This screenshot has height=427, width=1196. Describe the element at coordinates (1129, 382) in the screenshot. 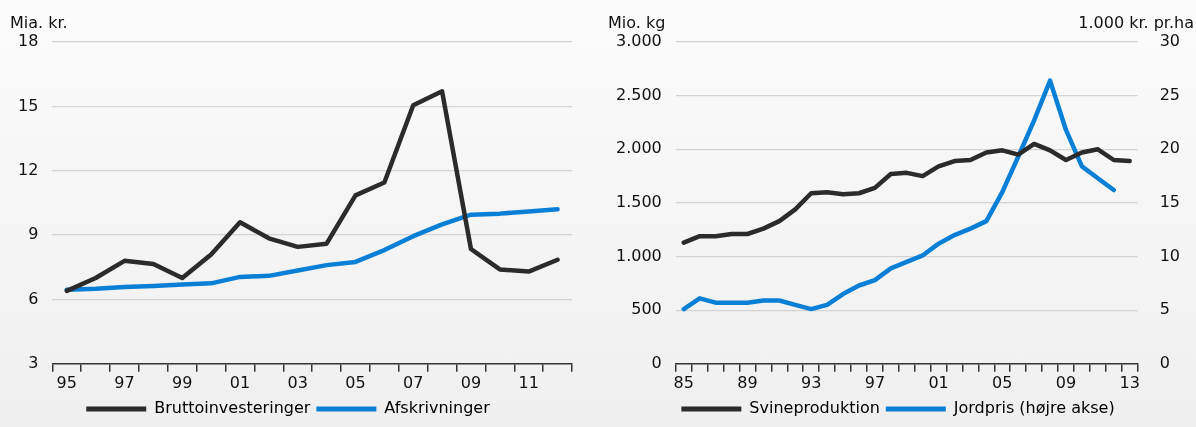

I see `x-tick-label: 13` at that location.